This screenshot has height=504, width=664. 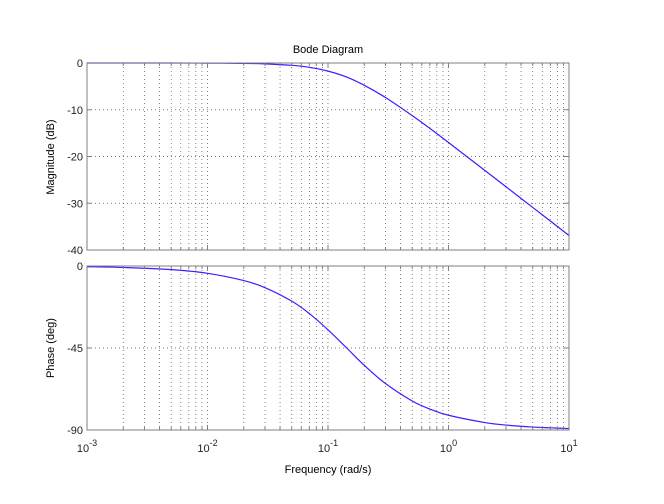 I want to click on frequency-tick-labels: 10⁻³ 10⁻² 10⁻¹ 10⁰ 10¹, so click(x=327, y=446).